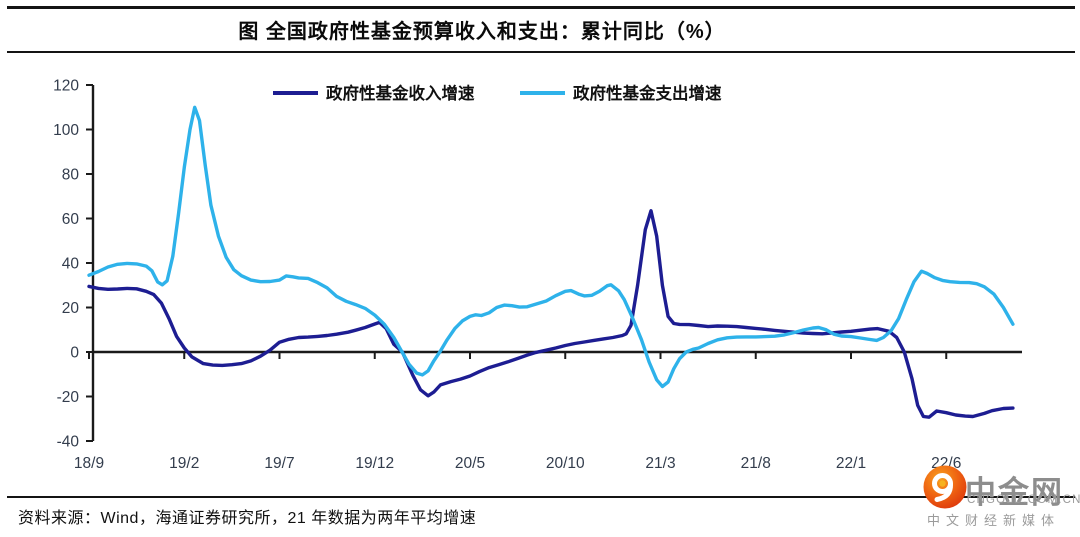 The image size is (1080, 537). I want to click on y-tick-label: 80, so click(71, 175).